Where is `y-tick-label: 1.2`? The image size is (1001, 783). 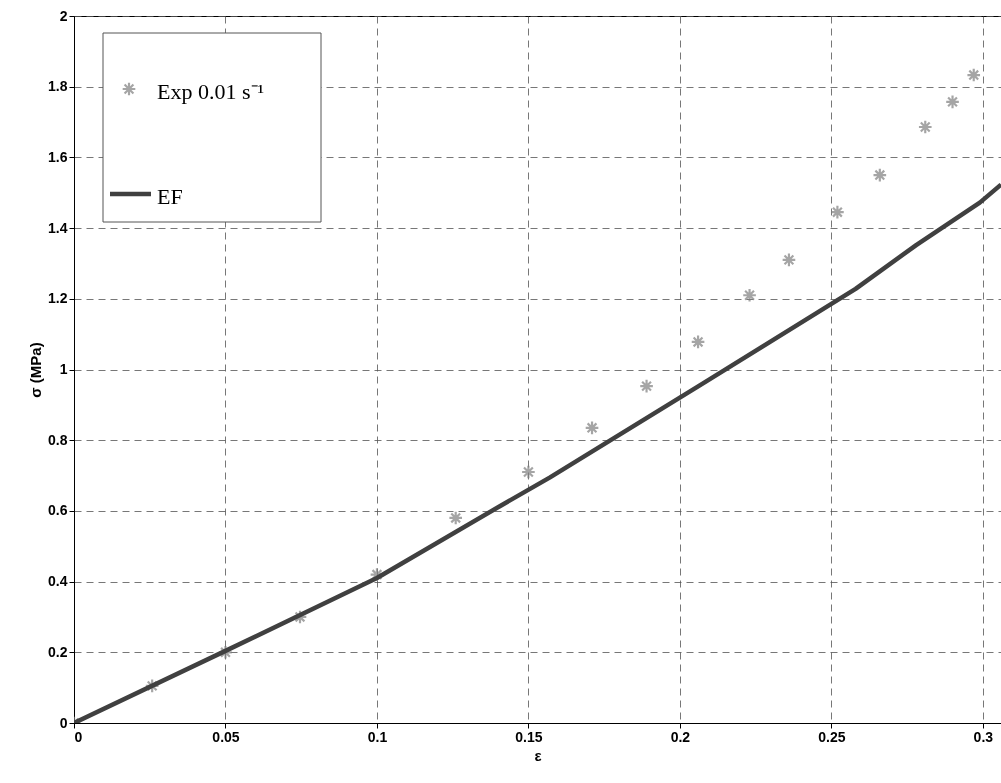
y-tick-label: 1.2 is located at coordinates (58, 298).